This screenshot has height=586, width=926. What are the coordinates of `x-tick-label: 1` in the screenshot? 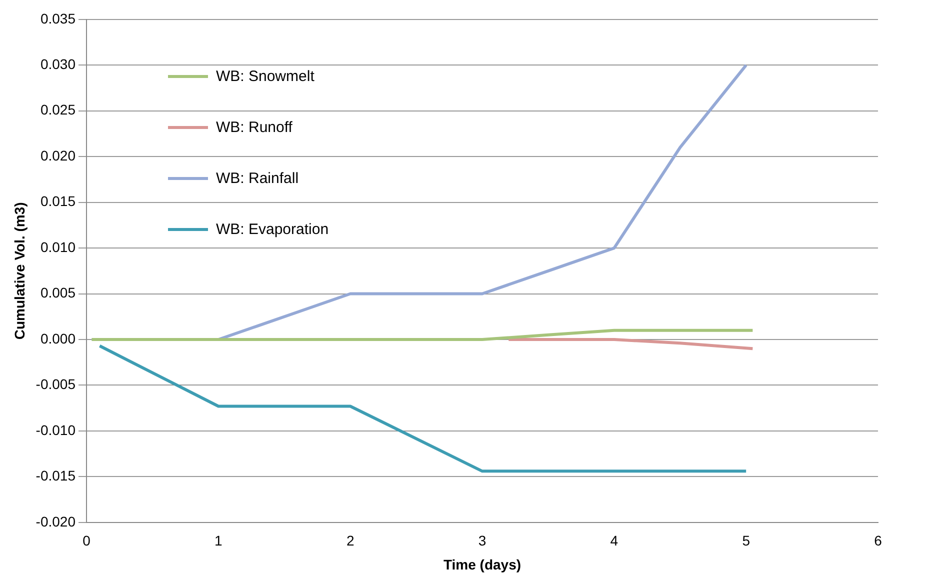 It's located at (218, 540).